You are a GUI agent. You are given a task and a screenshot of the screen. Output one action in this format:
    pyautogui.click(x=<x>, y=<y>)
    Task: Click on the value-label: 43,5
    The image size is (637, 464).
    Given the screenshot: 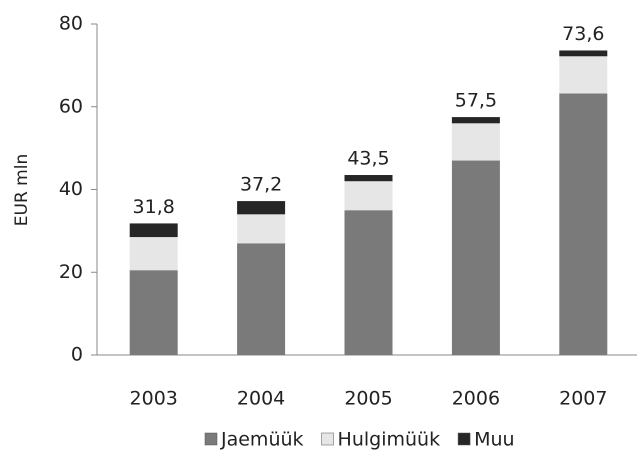 What is the action you would take?
    pyautogui.click(x=368, y=159)
    